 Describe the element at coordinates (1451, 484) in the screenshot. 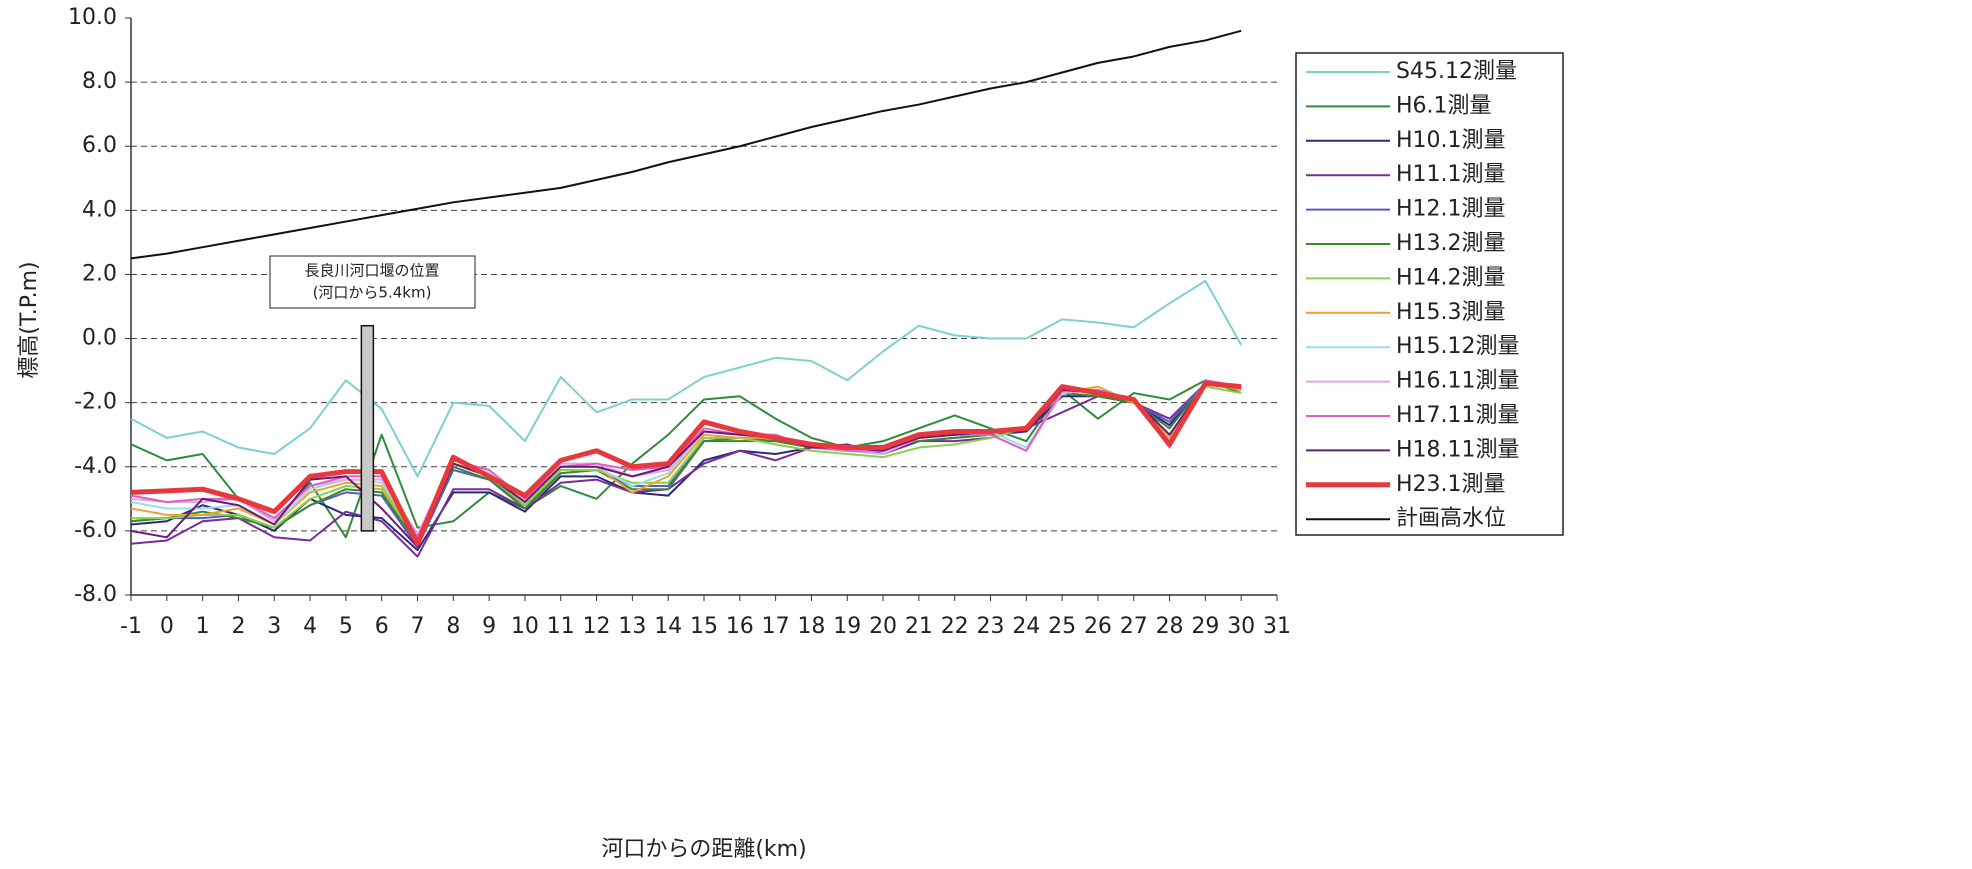

I see `legend-label: H23.1測量` at that location.